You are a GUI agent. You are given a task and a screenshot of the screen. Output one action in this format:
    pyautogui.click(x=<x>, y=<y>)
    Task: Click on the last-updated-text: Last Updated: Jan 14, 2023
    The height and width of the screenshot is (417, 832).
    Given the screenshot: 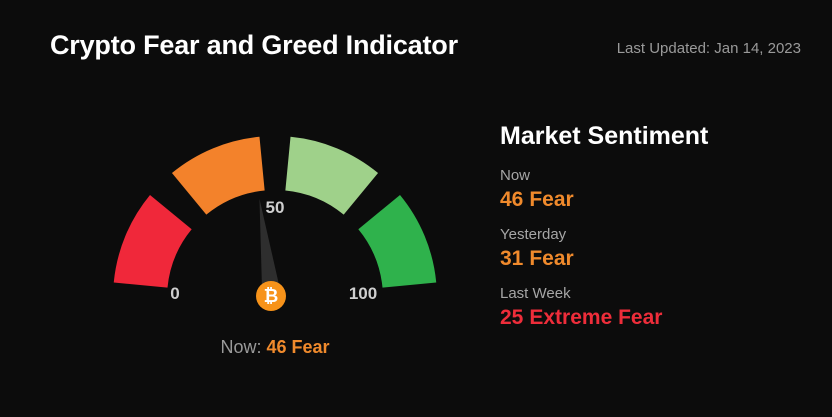 What is the action you would take?
    pyautogui.click(x=708, y=48)
    